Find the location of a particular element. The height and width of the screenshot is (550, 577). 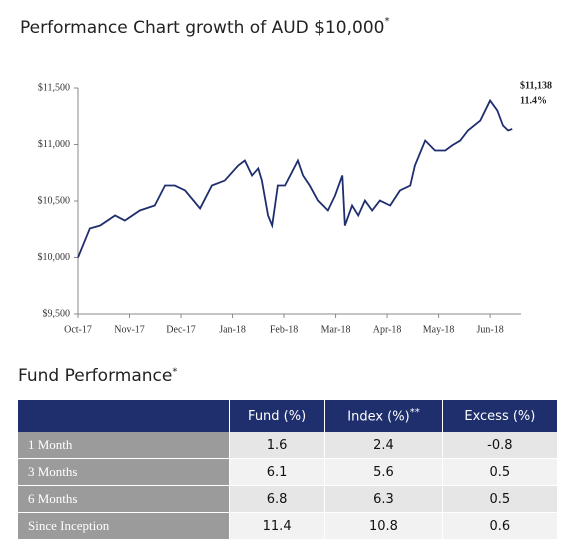

header-row: Fund (%) Index (%)** Excess (%) is located at coordinates (288, 416).